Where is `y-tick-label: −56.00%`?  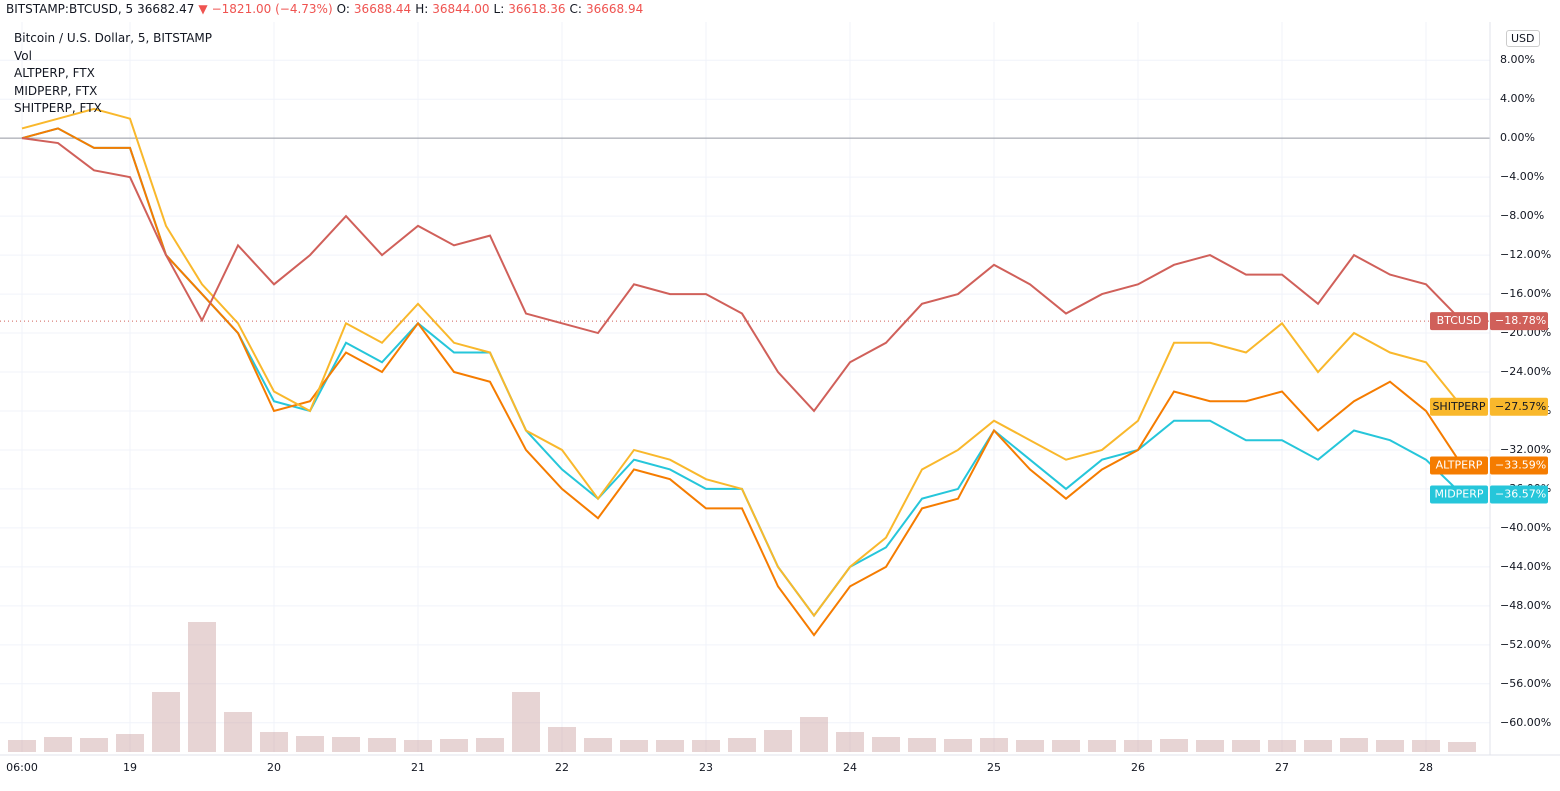 y-tick-label: −56.00% is located at coordinates (1525, 683).